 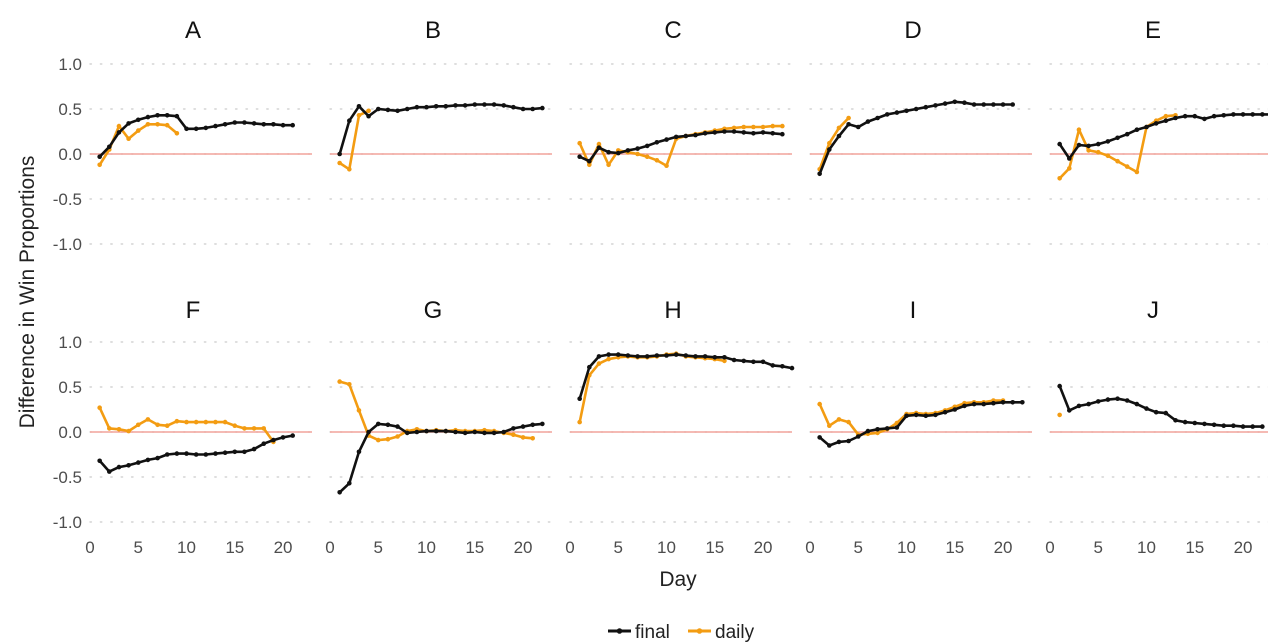 I want to click on y-tick-label: 1.0, so click(x=70, y=342).